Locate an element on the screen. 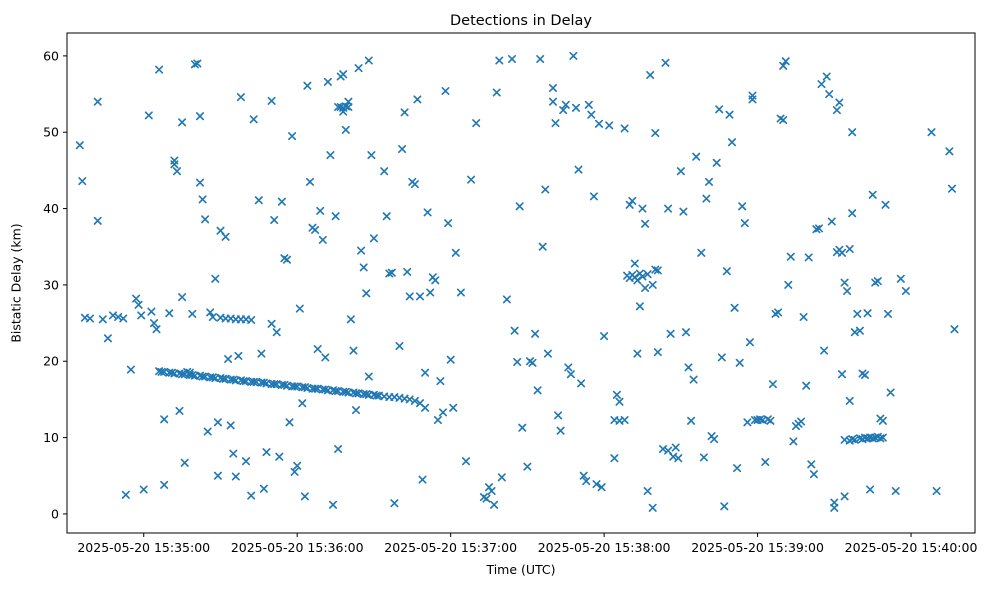  x-tick-label: 2025-05-20 15:38:00 is located at coordinates (604, 547).